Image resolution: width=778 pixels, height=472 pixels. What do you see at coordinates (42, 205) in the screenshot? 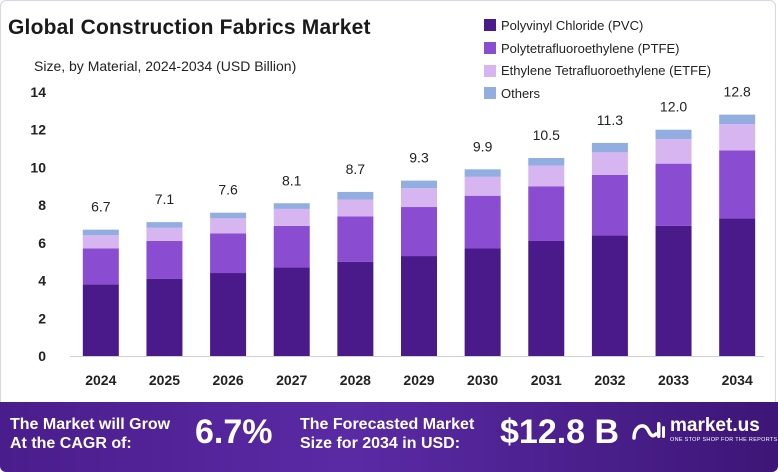
I see `y-tick-label: 8` at bounding box center [42, 205].